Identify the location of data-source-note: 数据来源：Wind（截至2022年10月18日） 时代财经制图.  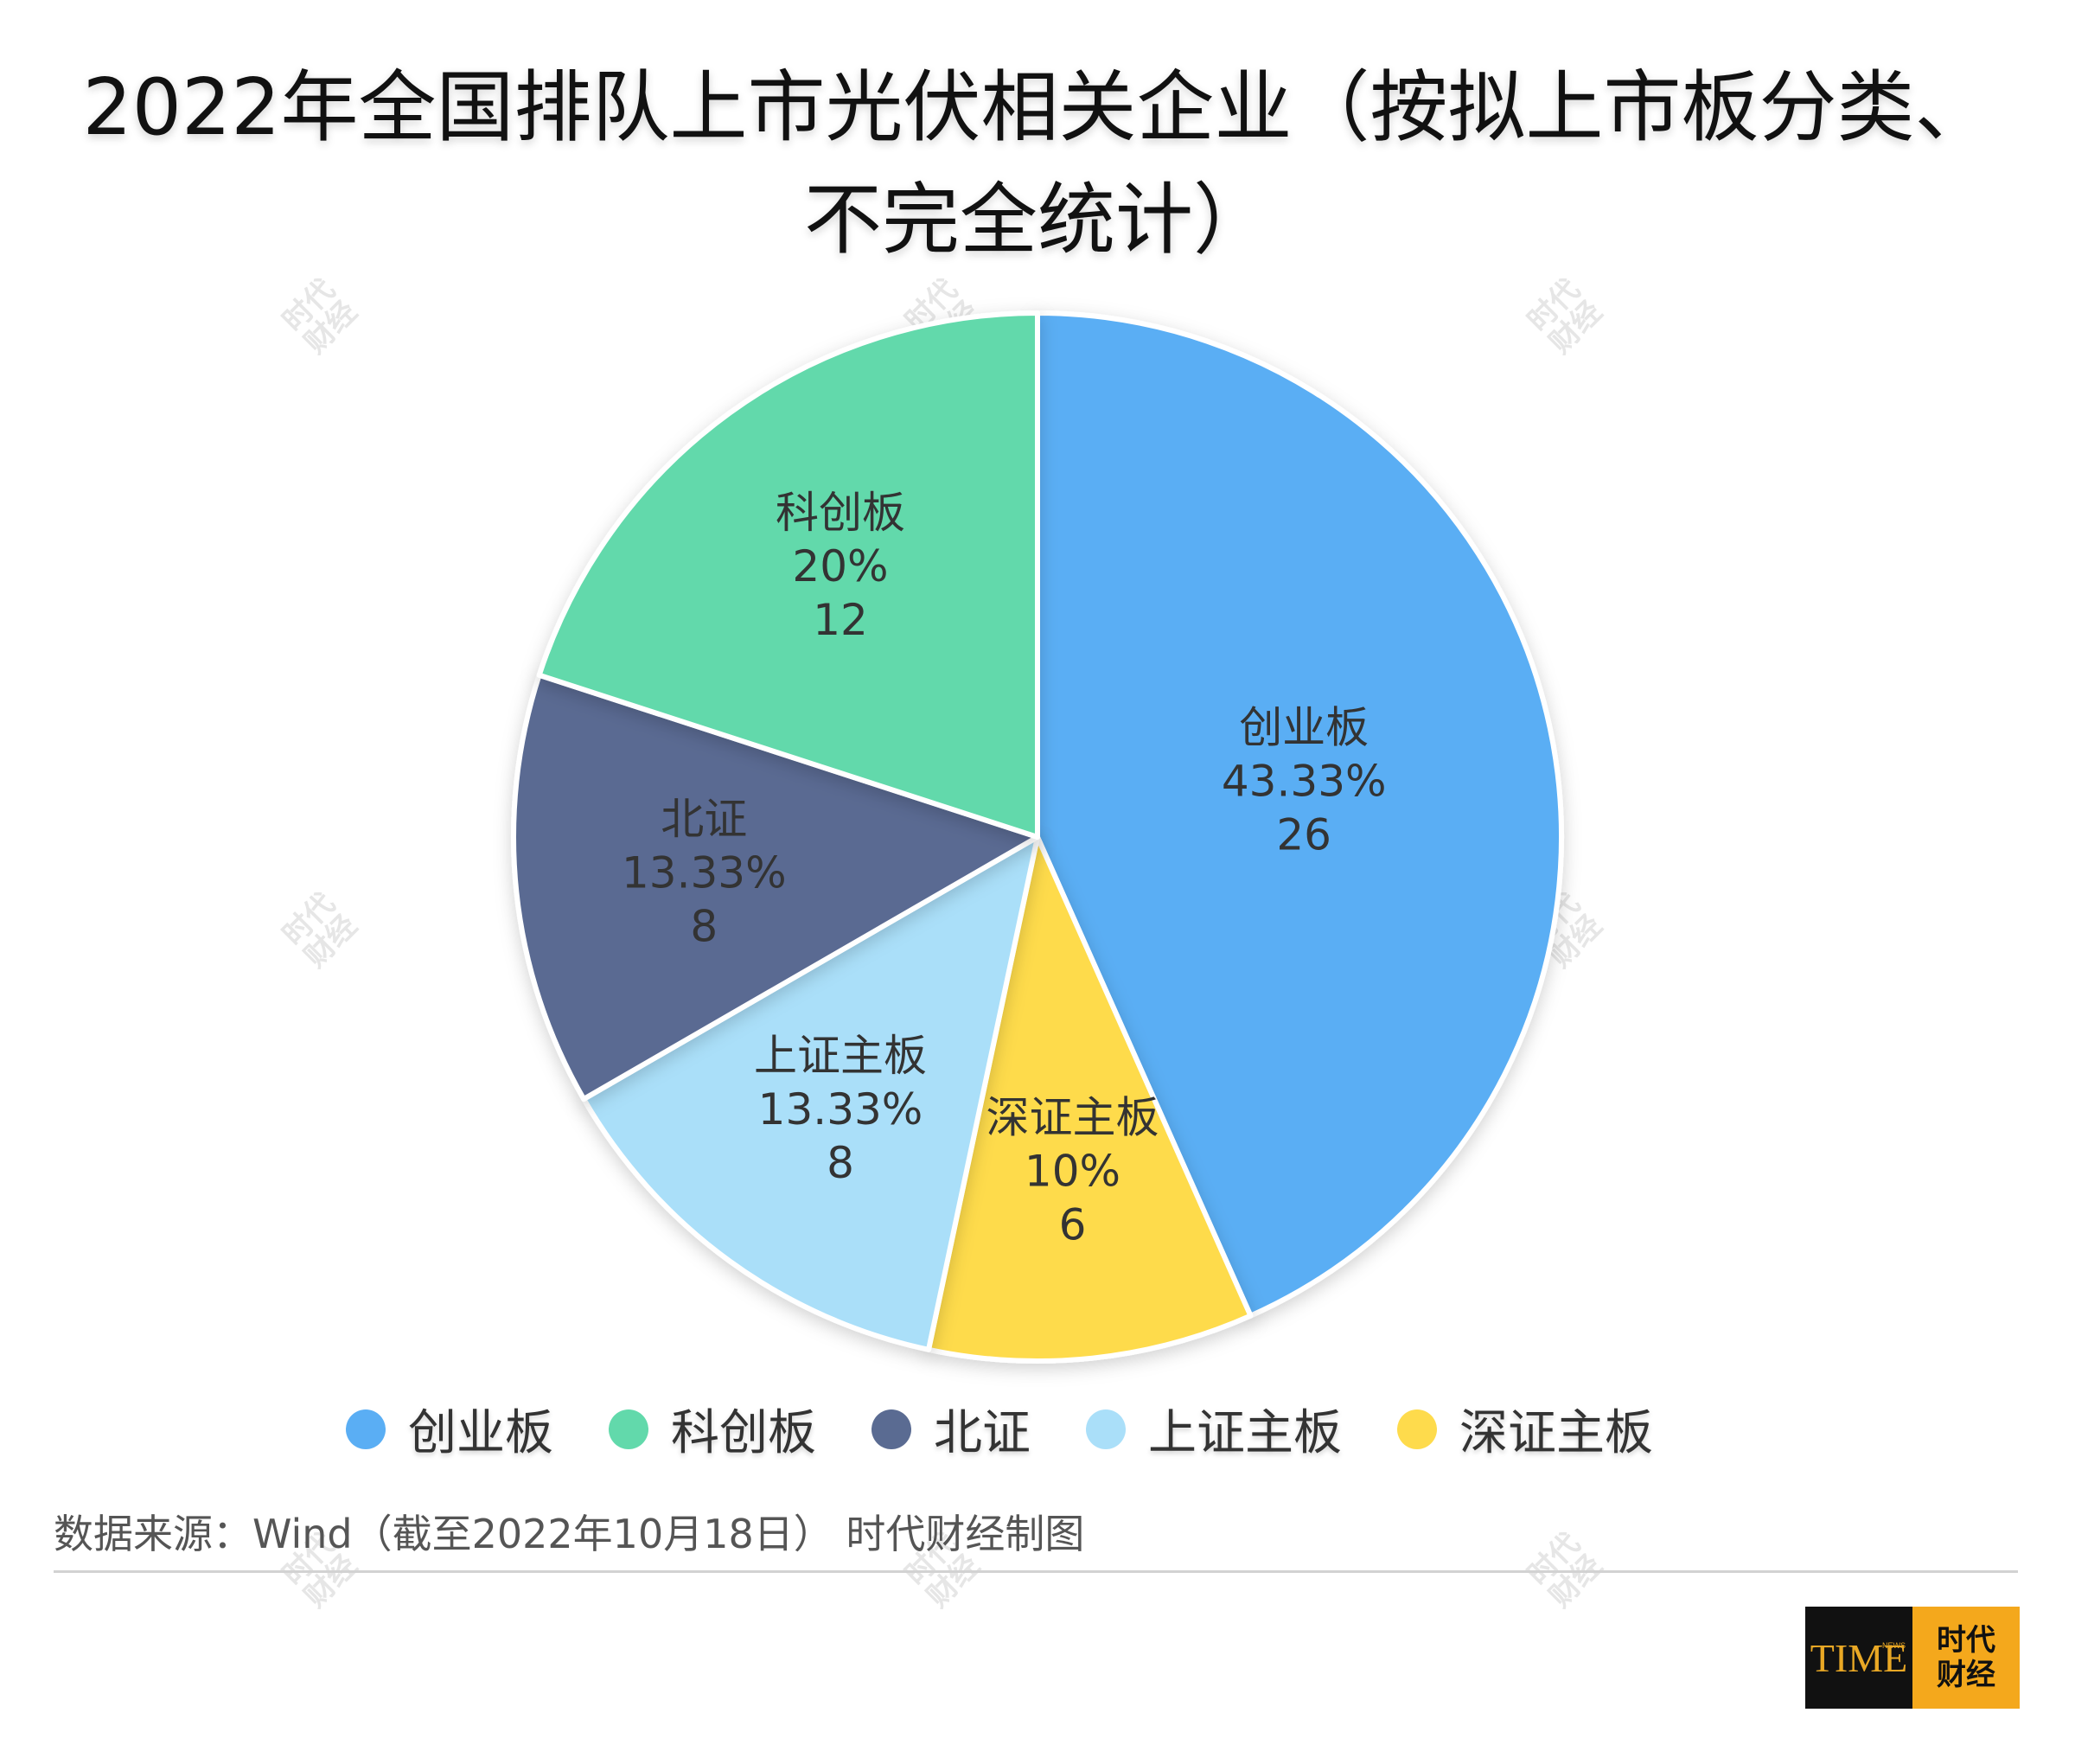
(569, 1534).